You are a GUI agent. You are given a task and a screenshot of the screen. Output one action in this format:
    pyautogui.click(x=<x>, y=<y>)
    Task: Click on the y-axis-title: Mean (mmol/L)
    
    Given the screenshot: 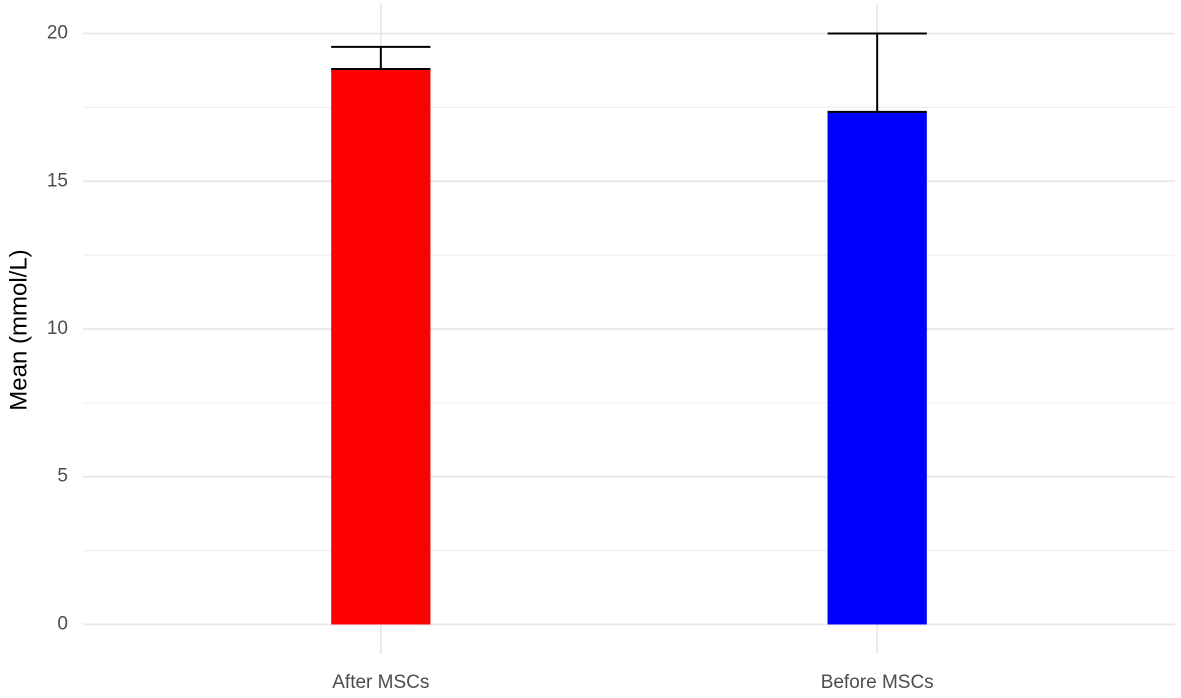 What is the action you would take?
    pyautogui.click(x=18, y=329)
    